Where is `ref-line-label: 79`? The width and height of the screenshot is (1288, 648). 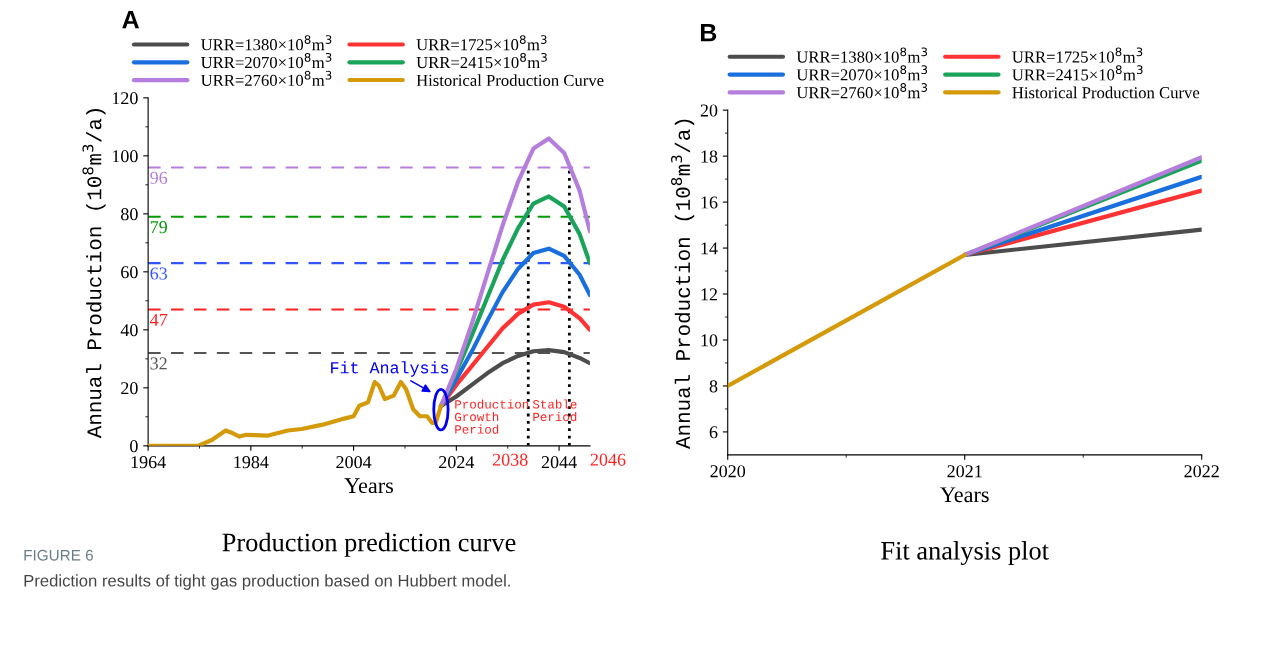
ref-line-label: 79 is located at coordinates (158, 227).